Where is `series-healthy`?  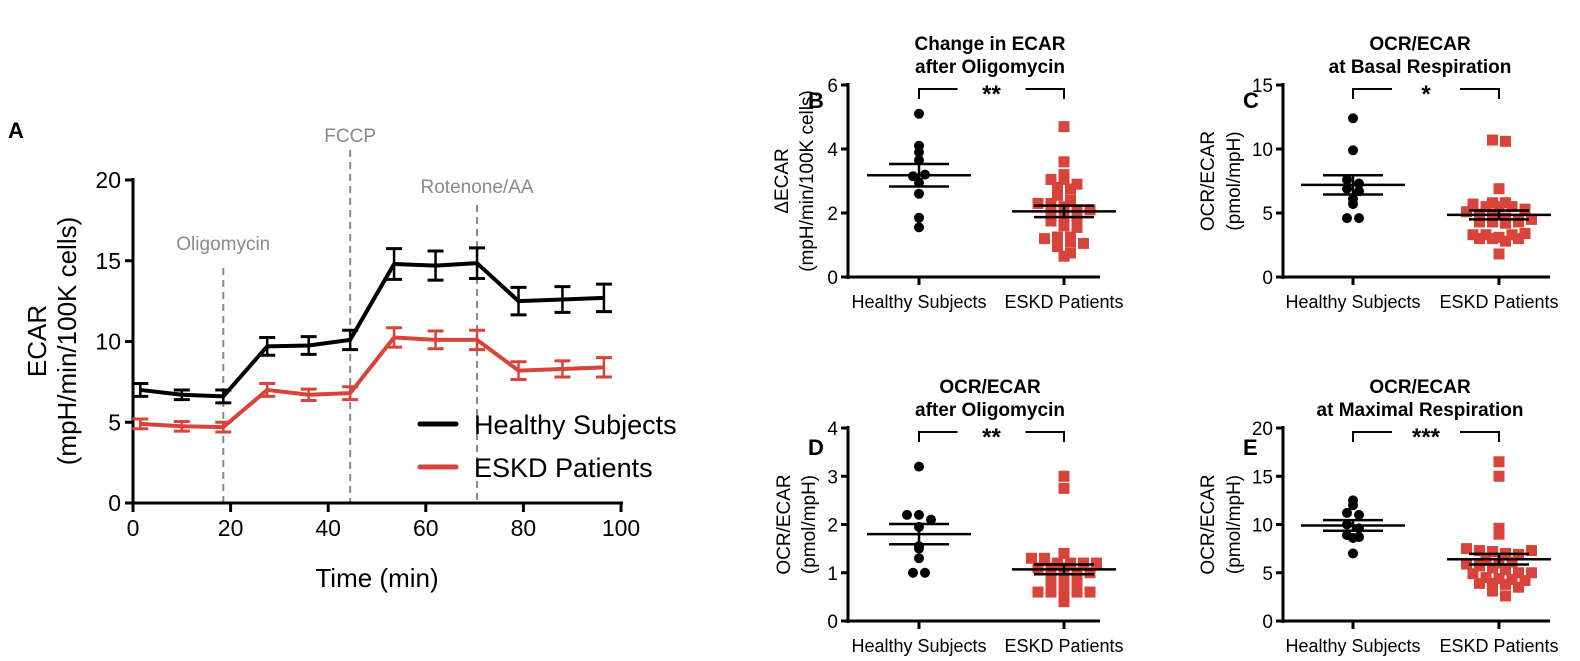
series-healthy is located at coordinates (372, 325).